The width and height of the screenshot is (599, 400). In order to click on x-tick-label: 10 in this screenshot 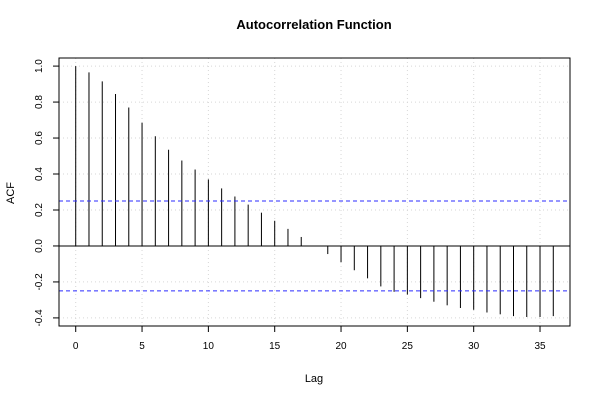, I will do `click(209, 346)`.